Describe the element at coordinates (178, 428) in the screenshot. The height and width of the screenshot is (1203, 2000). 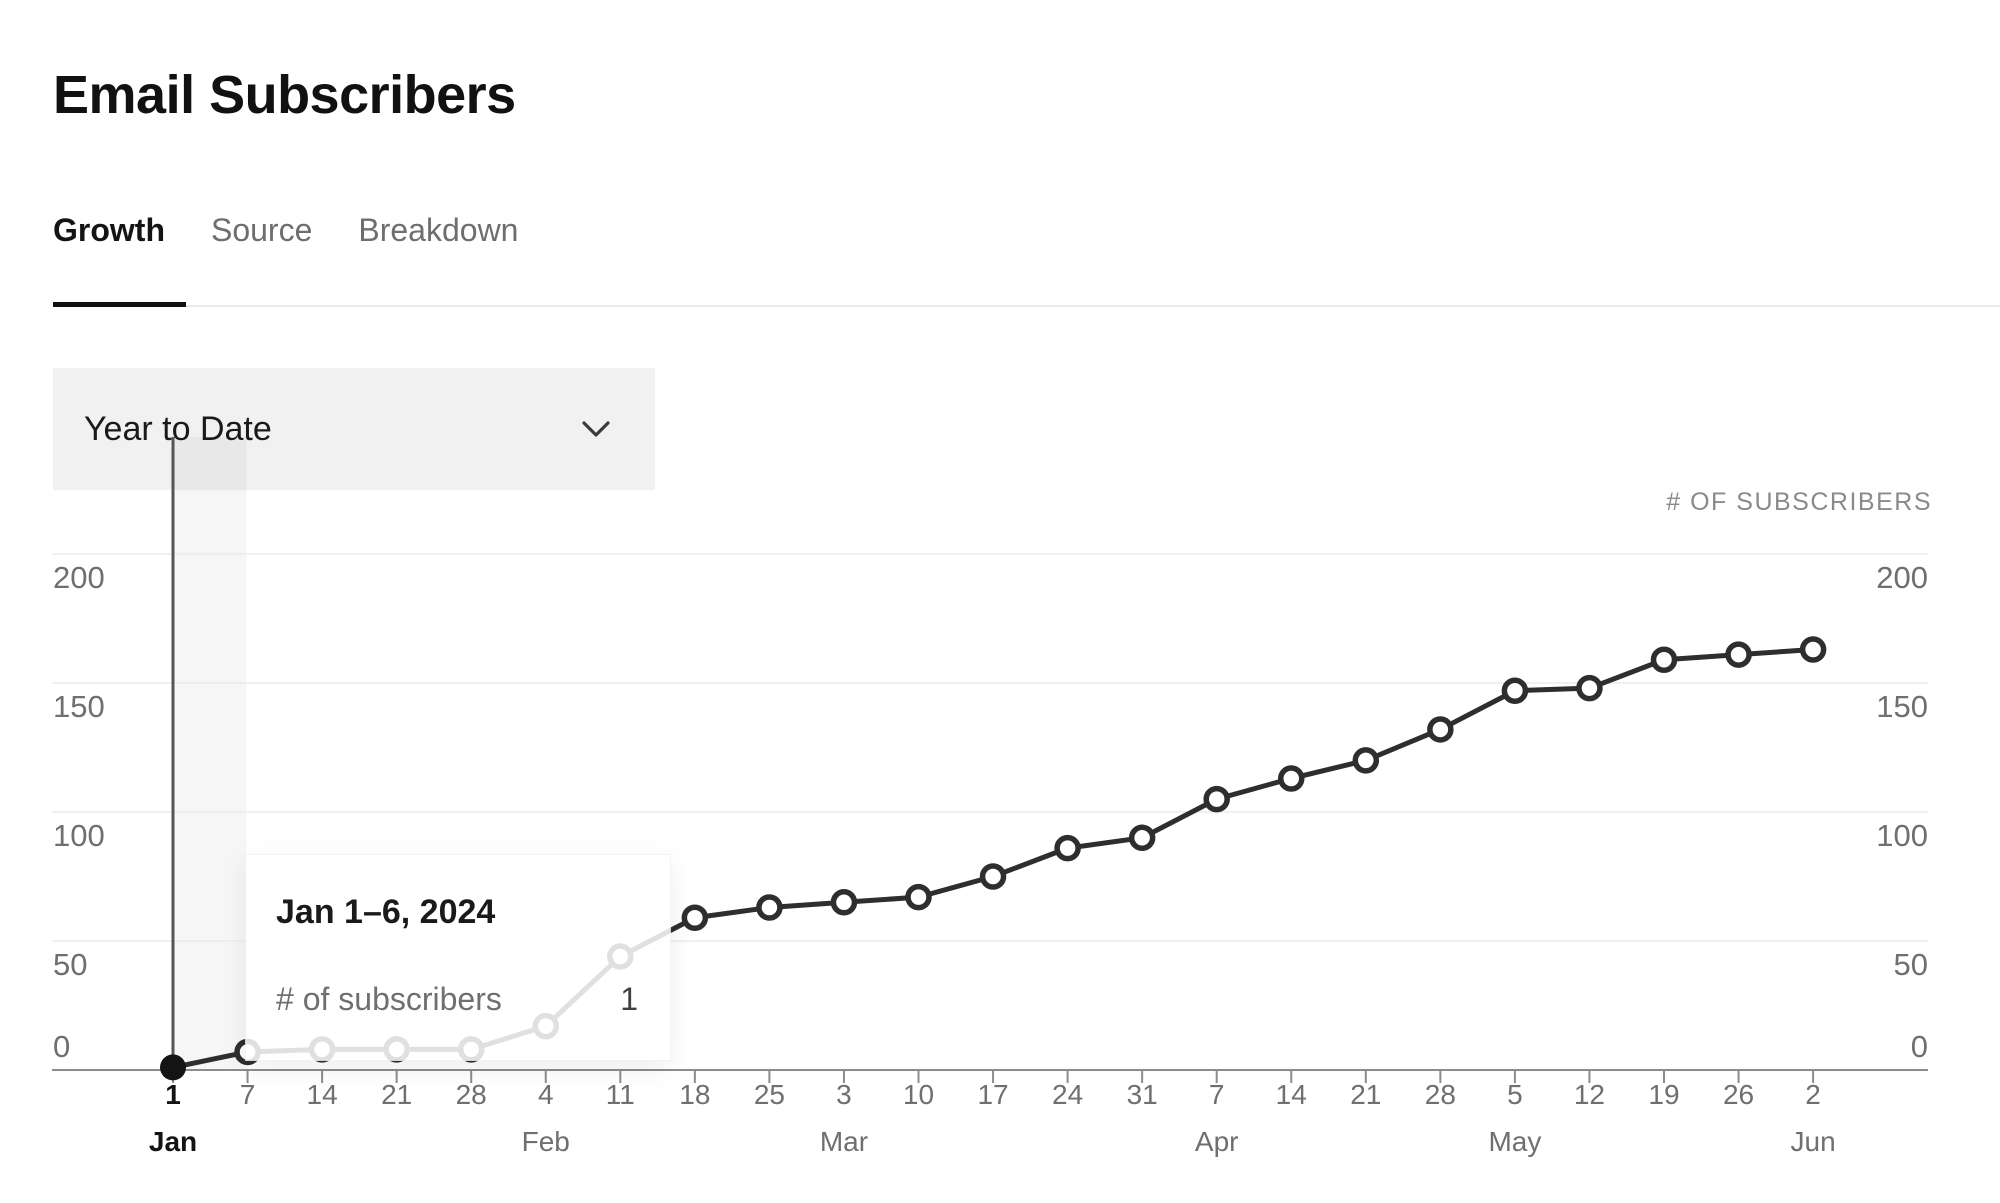
I see `date-range-value: Year to Date` at that location.